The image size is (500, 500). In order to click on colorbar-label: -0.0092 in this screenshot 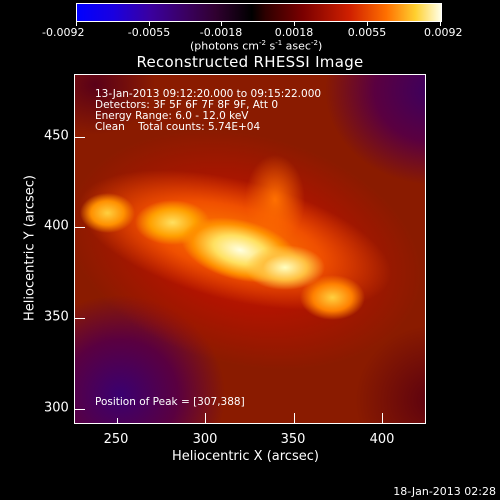, I will do `click(63, 32)`.